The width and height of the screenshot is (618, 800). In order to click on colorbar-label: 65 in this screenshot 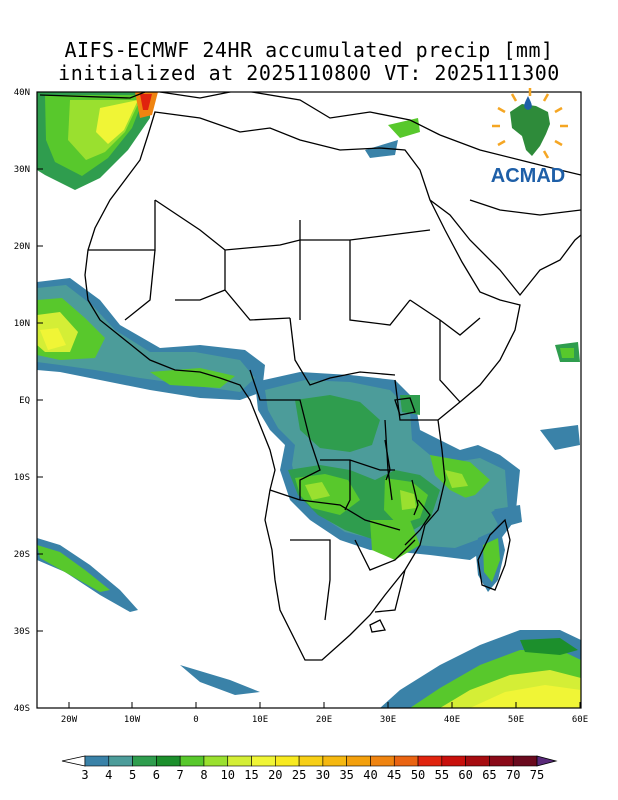, I will do `click(489, 775)`.